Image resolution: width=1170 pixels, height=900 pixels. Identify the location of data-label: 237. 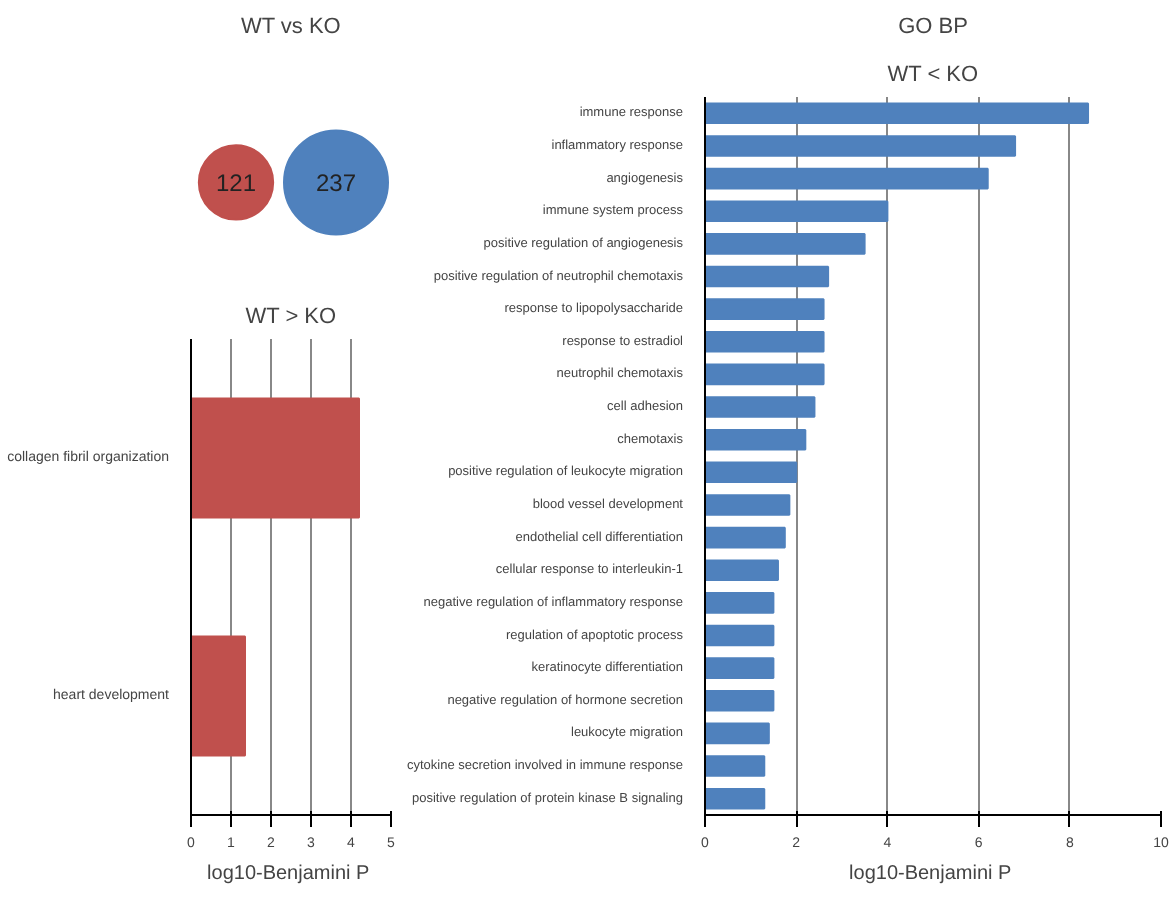
(336, 183).